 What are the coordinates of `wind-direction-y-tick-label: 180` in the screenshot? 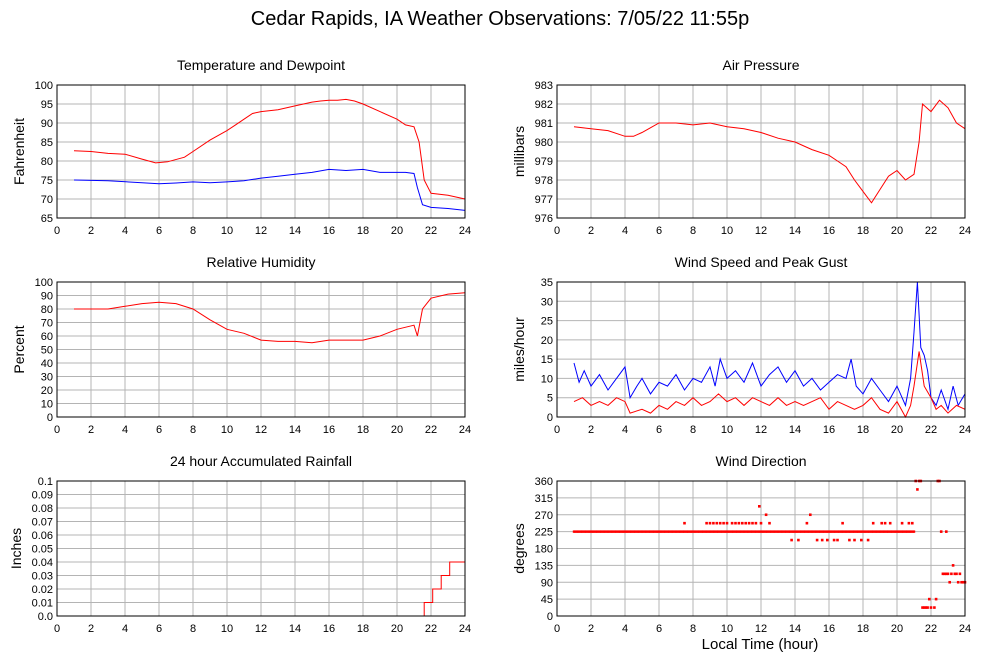 It's located at (544, 550).